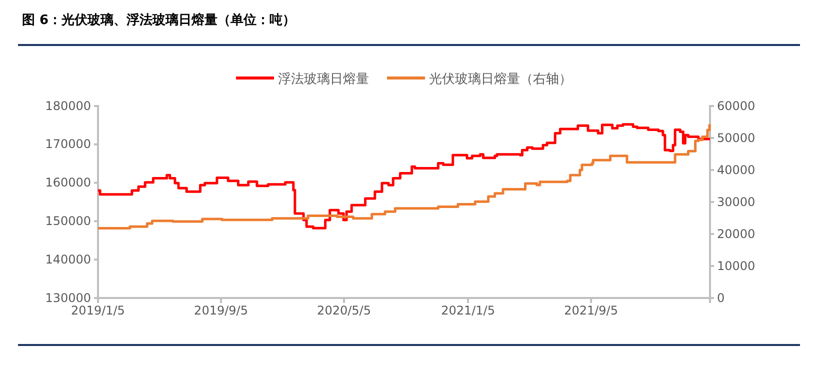 This screenshot has height=376, width=820. What do you see at coordinates (68, 183) in the screenshot?
I see `y-tick-label: 160000` at bounding box center [68, 183].